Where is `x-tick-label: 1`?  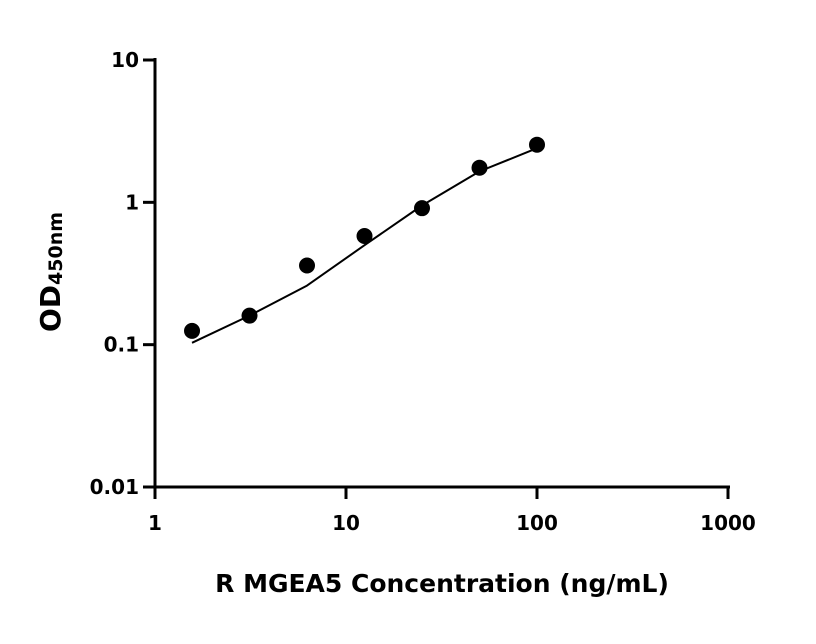
x-tick-label: 1 is located at coordinates (155, 523).